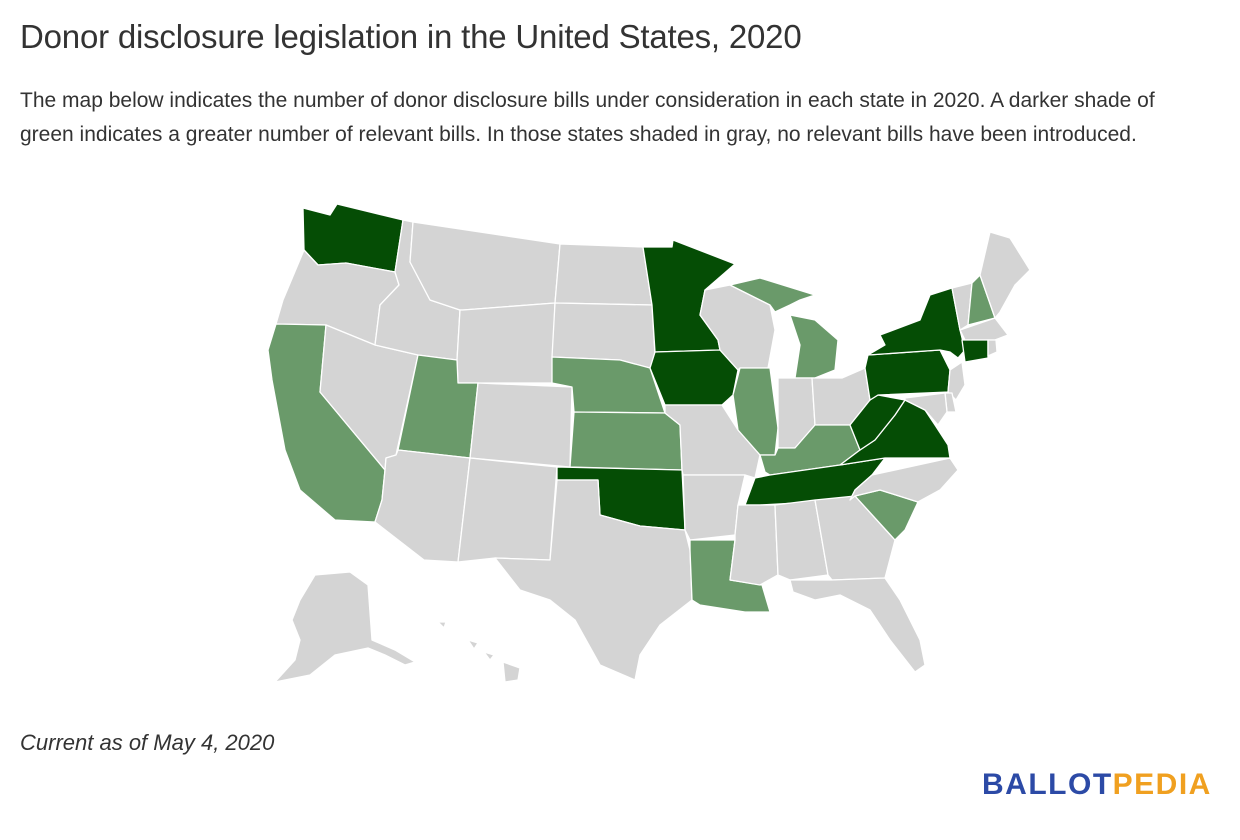  Describe the element at coordinates (801, 540) in the screenshot. I see `state-al` at that location.